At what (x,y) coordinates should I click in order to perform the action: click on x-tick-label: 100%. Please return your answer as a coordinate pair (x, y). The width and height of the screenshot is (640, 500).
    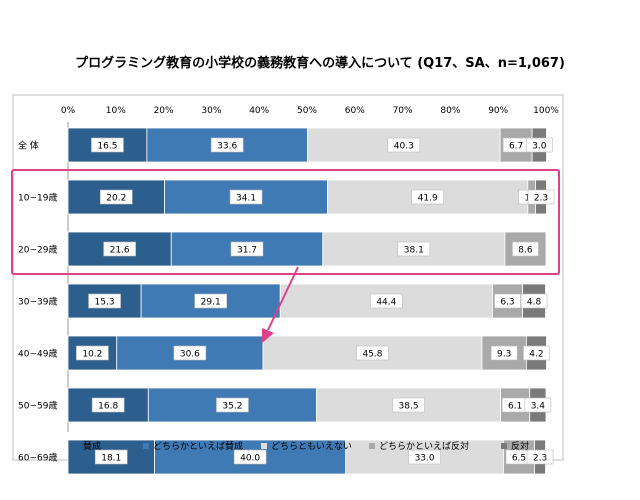
    Looking at the image, I should click on (546, 111).